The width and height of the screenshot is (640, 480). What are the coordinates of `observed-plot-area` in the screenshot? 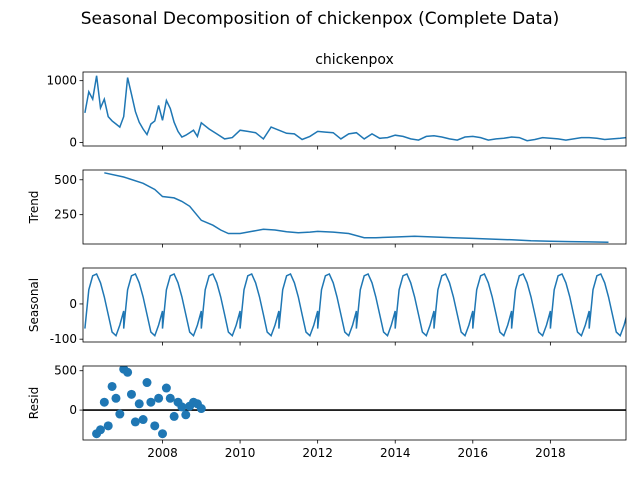 It's located at (355, 108).